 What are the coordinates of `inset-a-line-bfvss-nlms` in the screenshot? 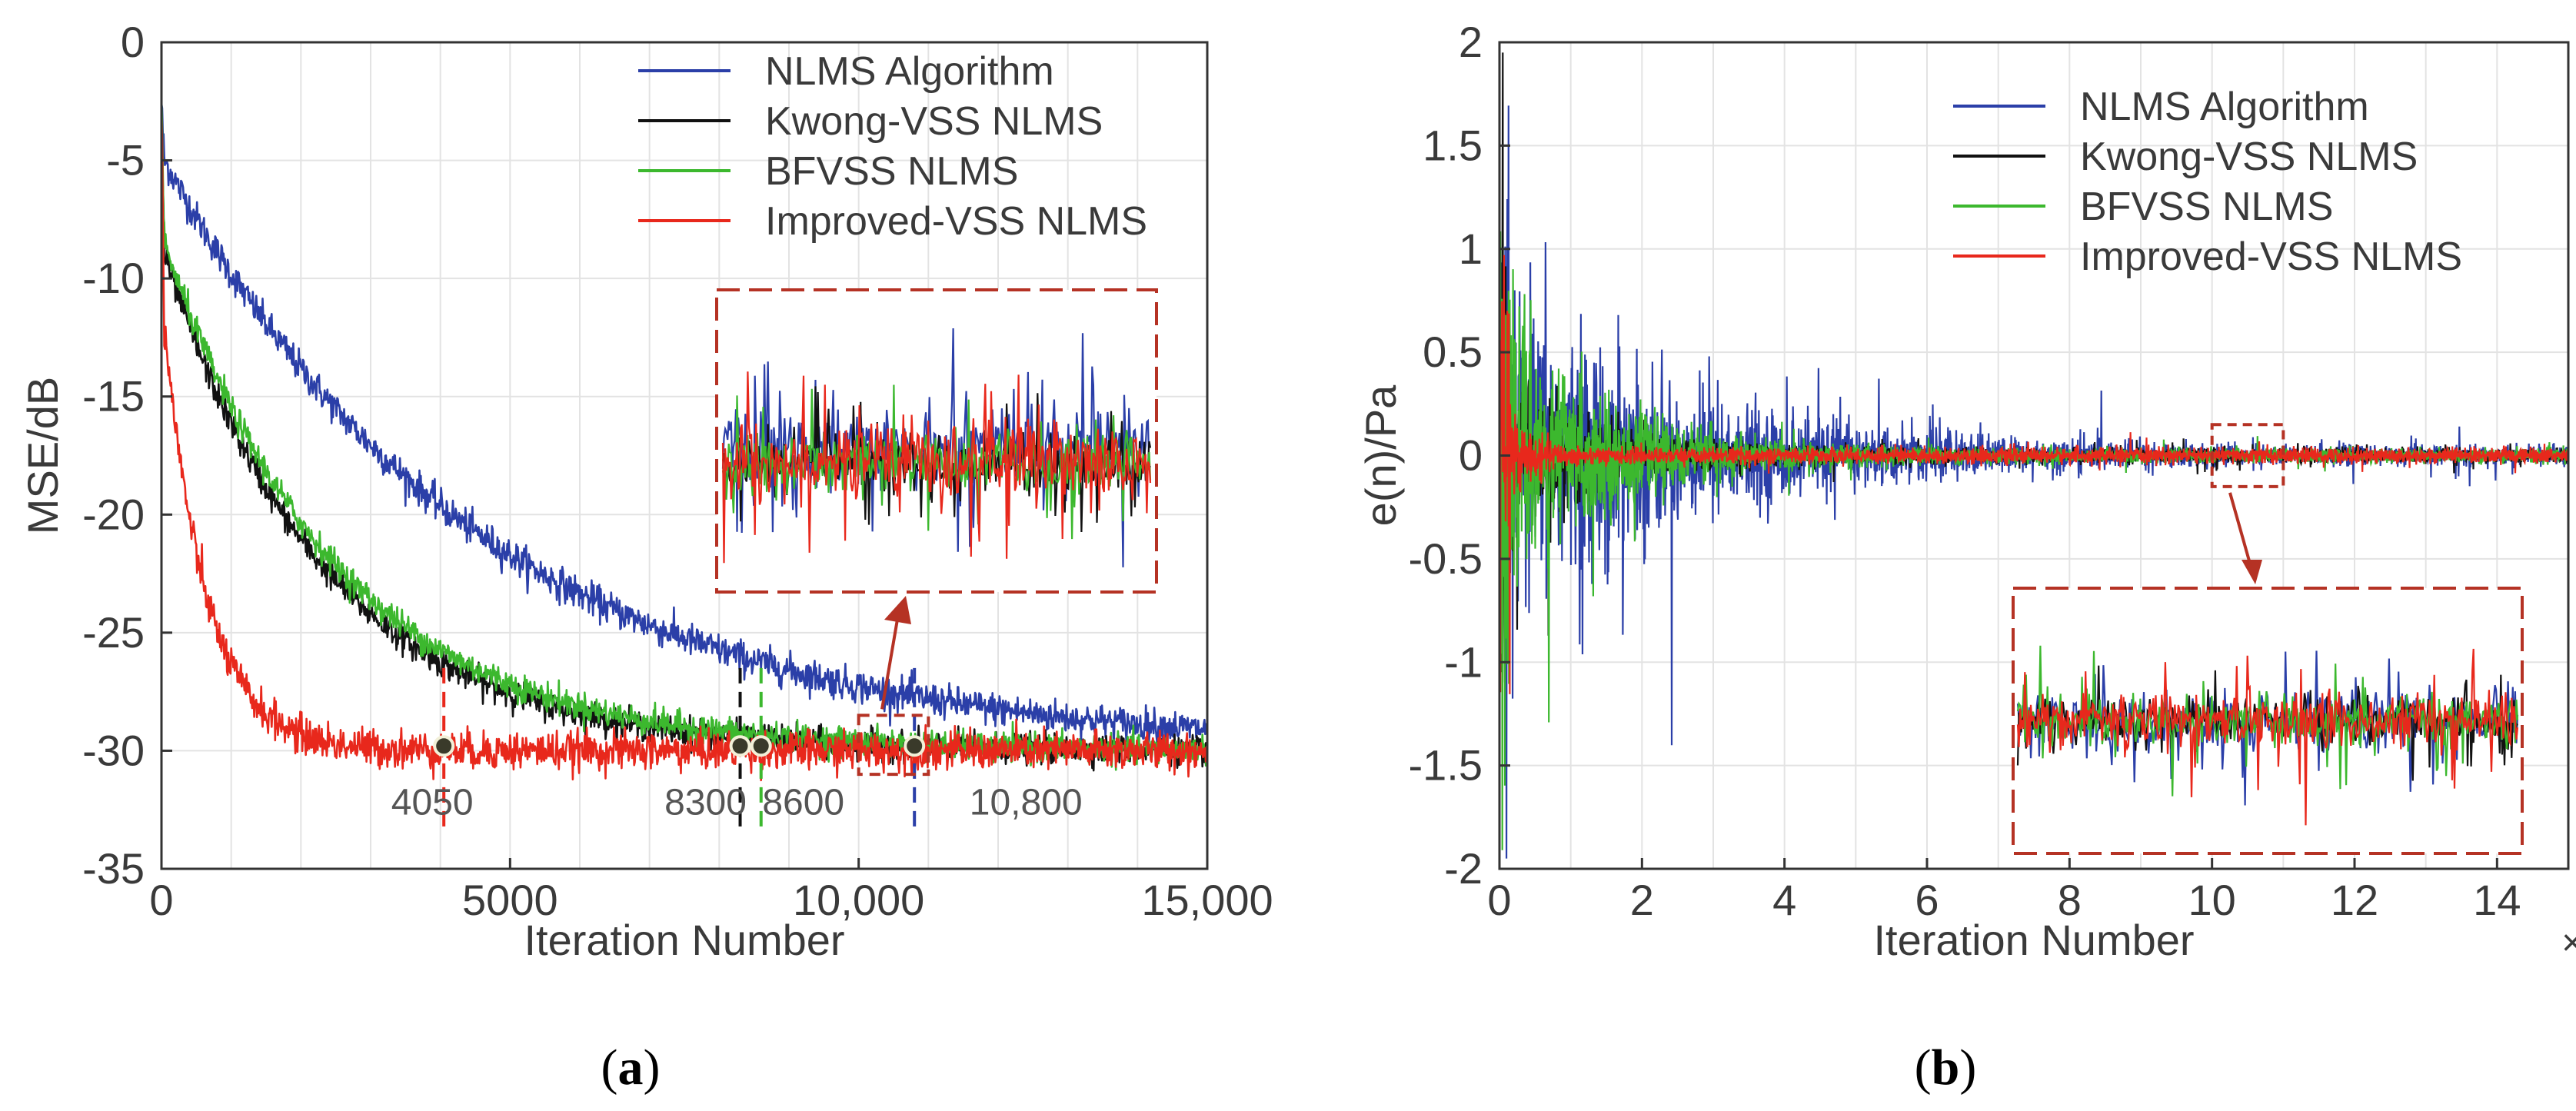 It's located at (936, 462).